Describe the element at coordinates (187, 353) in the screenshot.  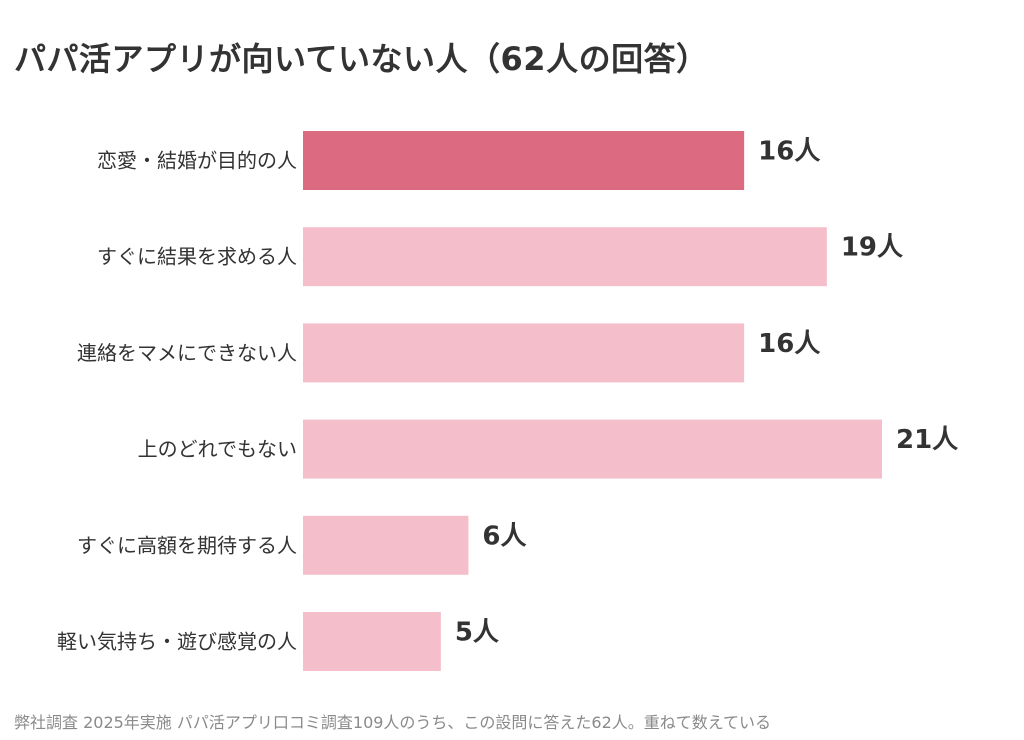
I see `category-label: 連絡をマメにできない人` at that location.